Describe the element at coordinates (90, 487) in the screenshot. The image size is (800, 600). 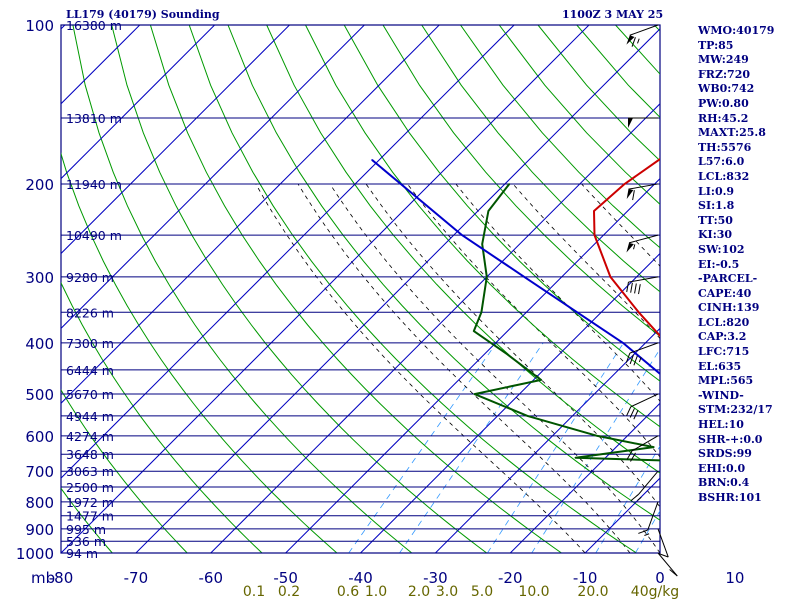
I see `height-label: 2500 m` at that location.